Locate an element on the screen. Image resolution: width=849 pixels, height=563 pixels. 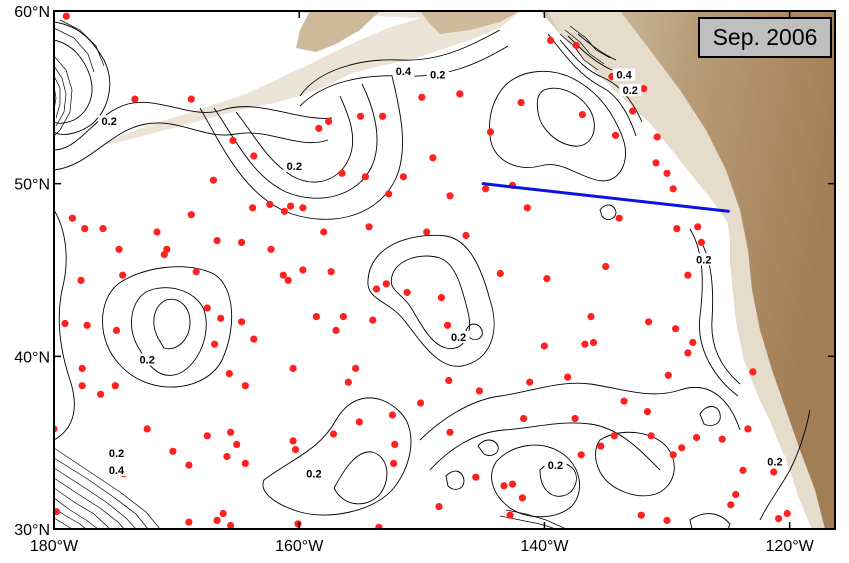
date-label: Sep. 2006 is located at coordinates (765, 37).